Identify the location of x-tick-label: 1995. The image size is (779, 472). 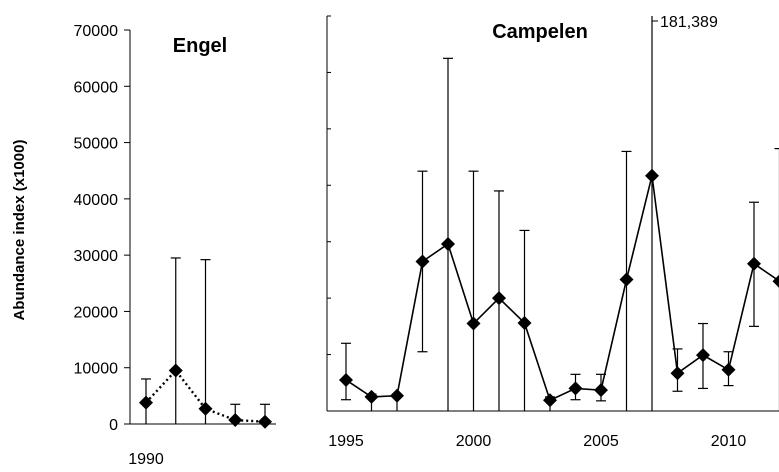
(346, 441).